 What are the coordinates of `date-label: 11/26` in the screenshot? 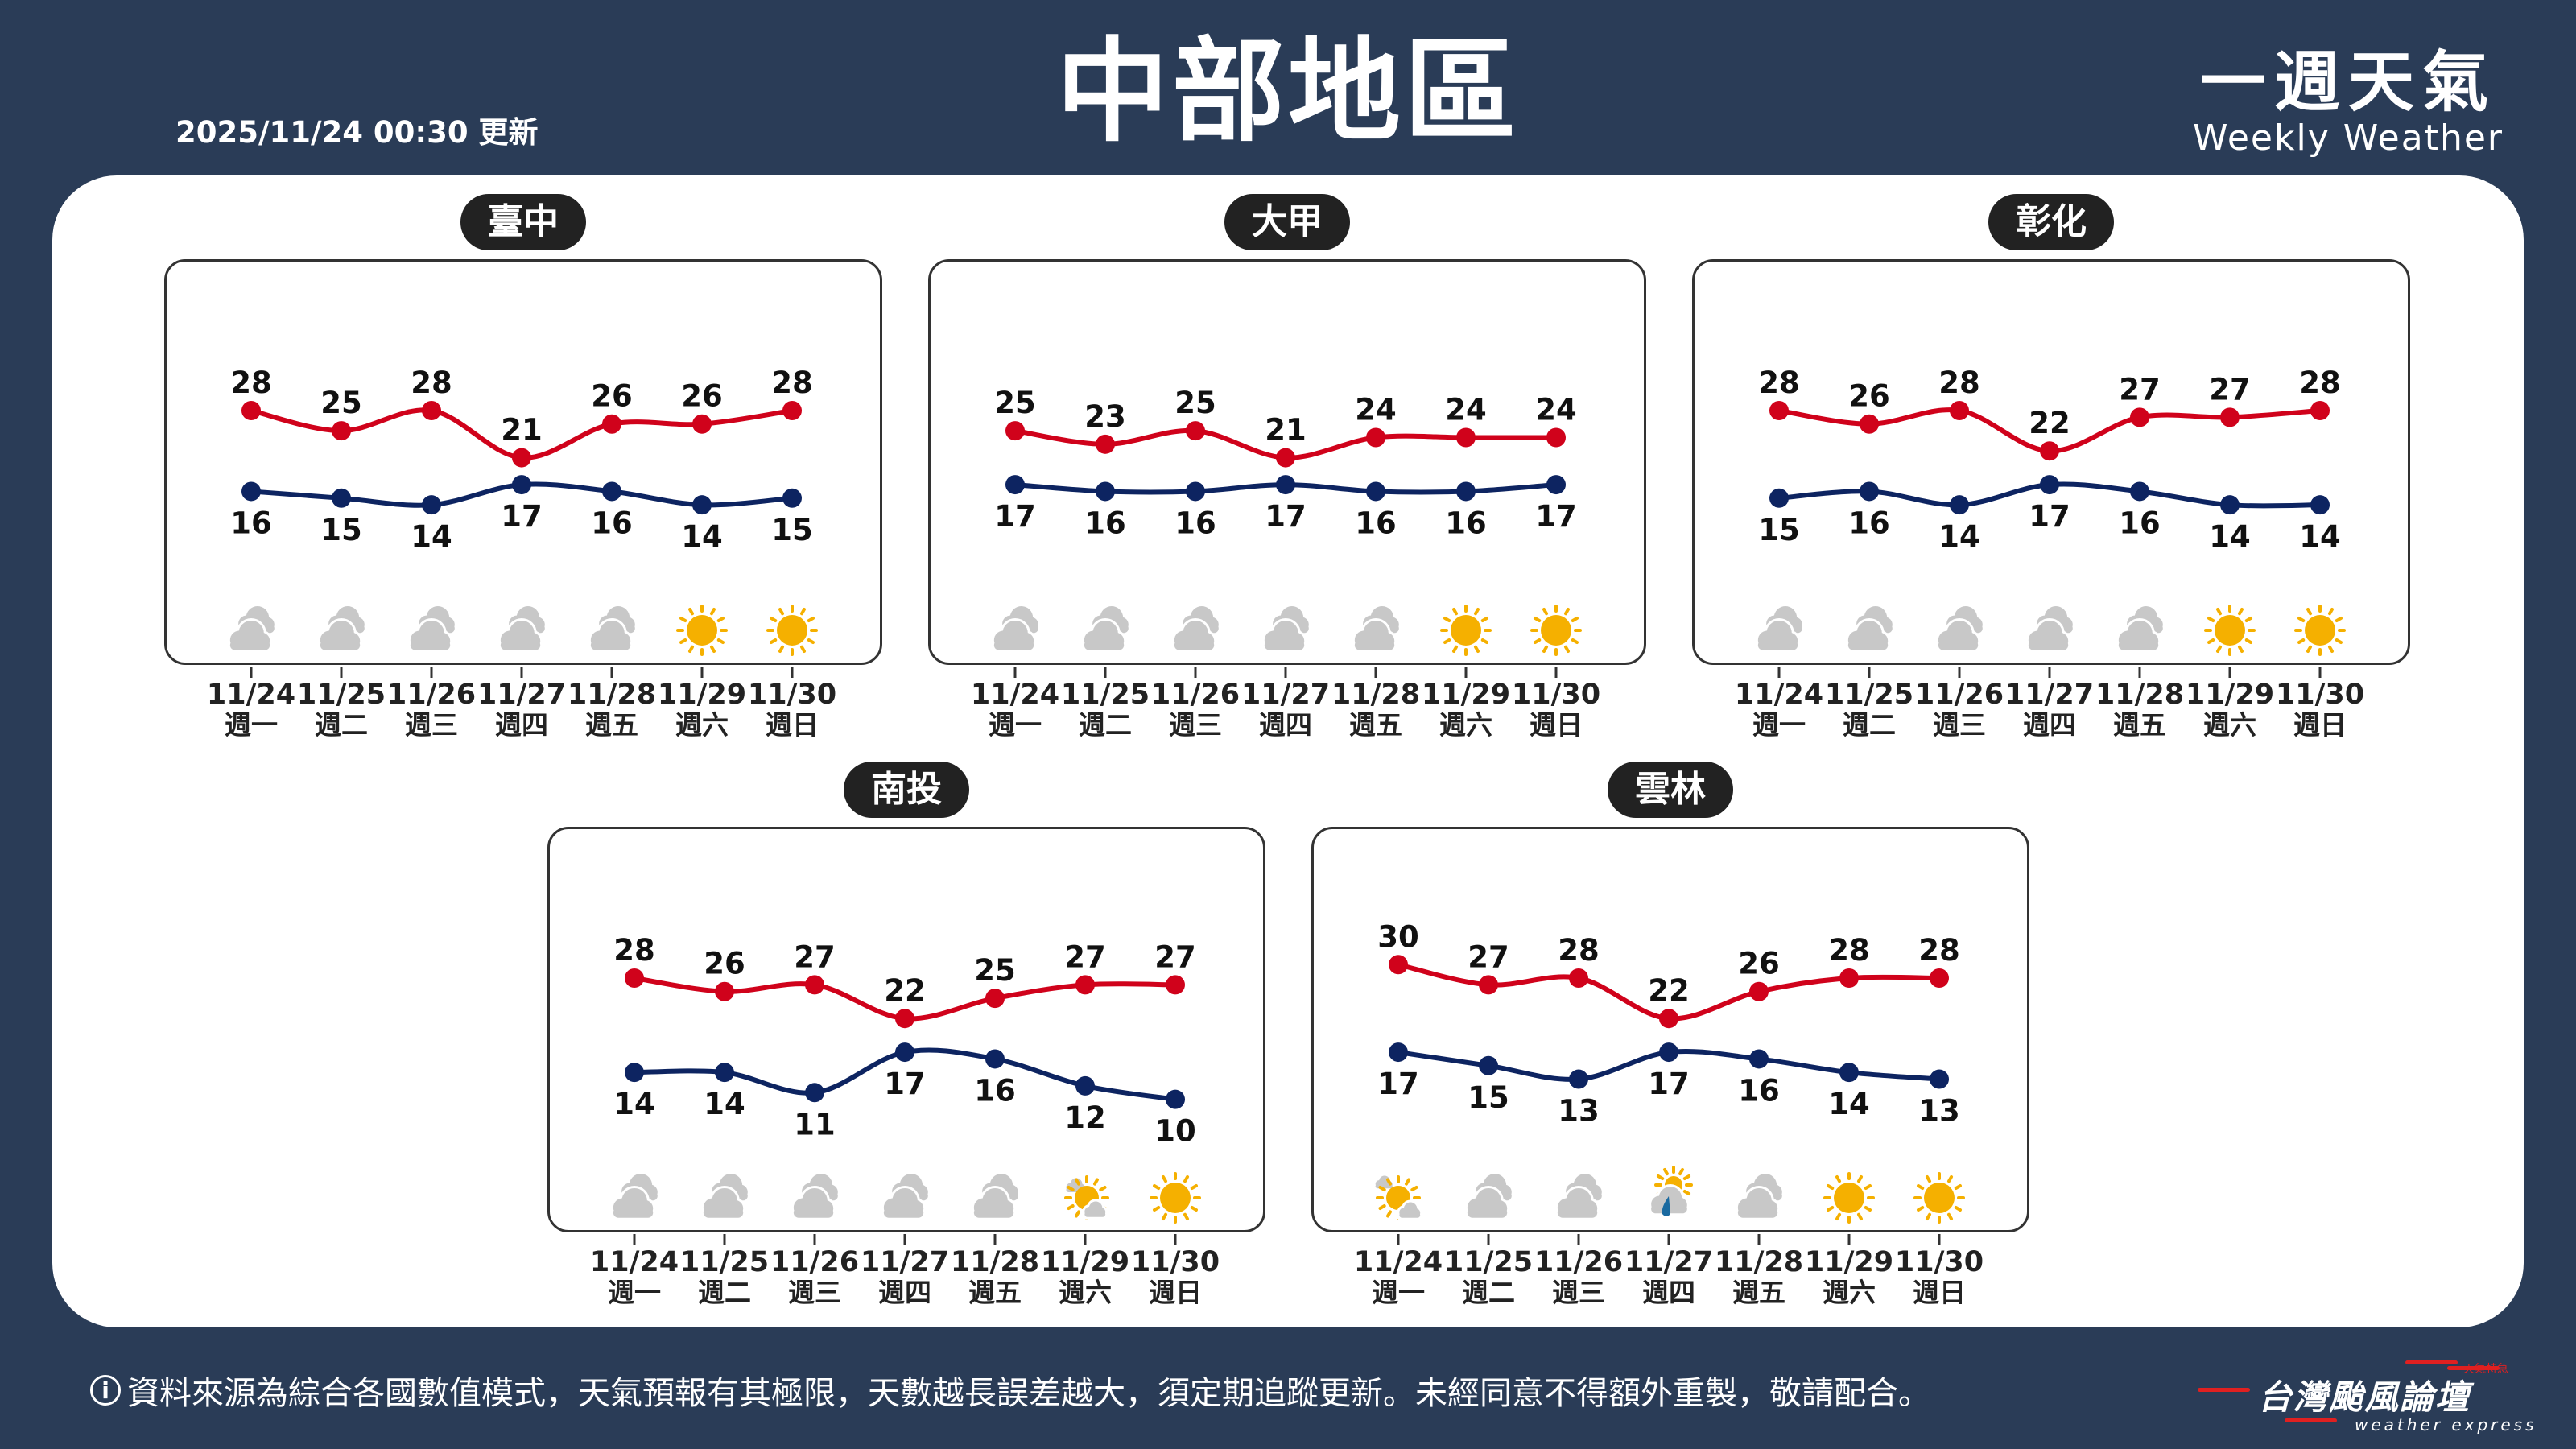 It's located at (1578, 1262).